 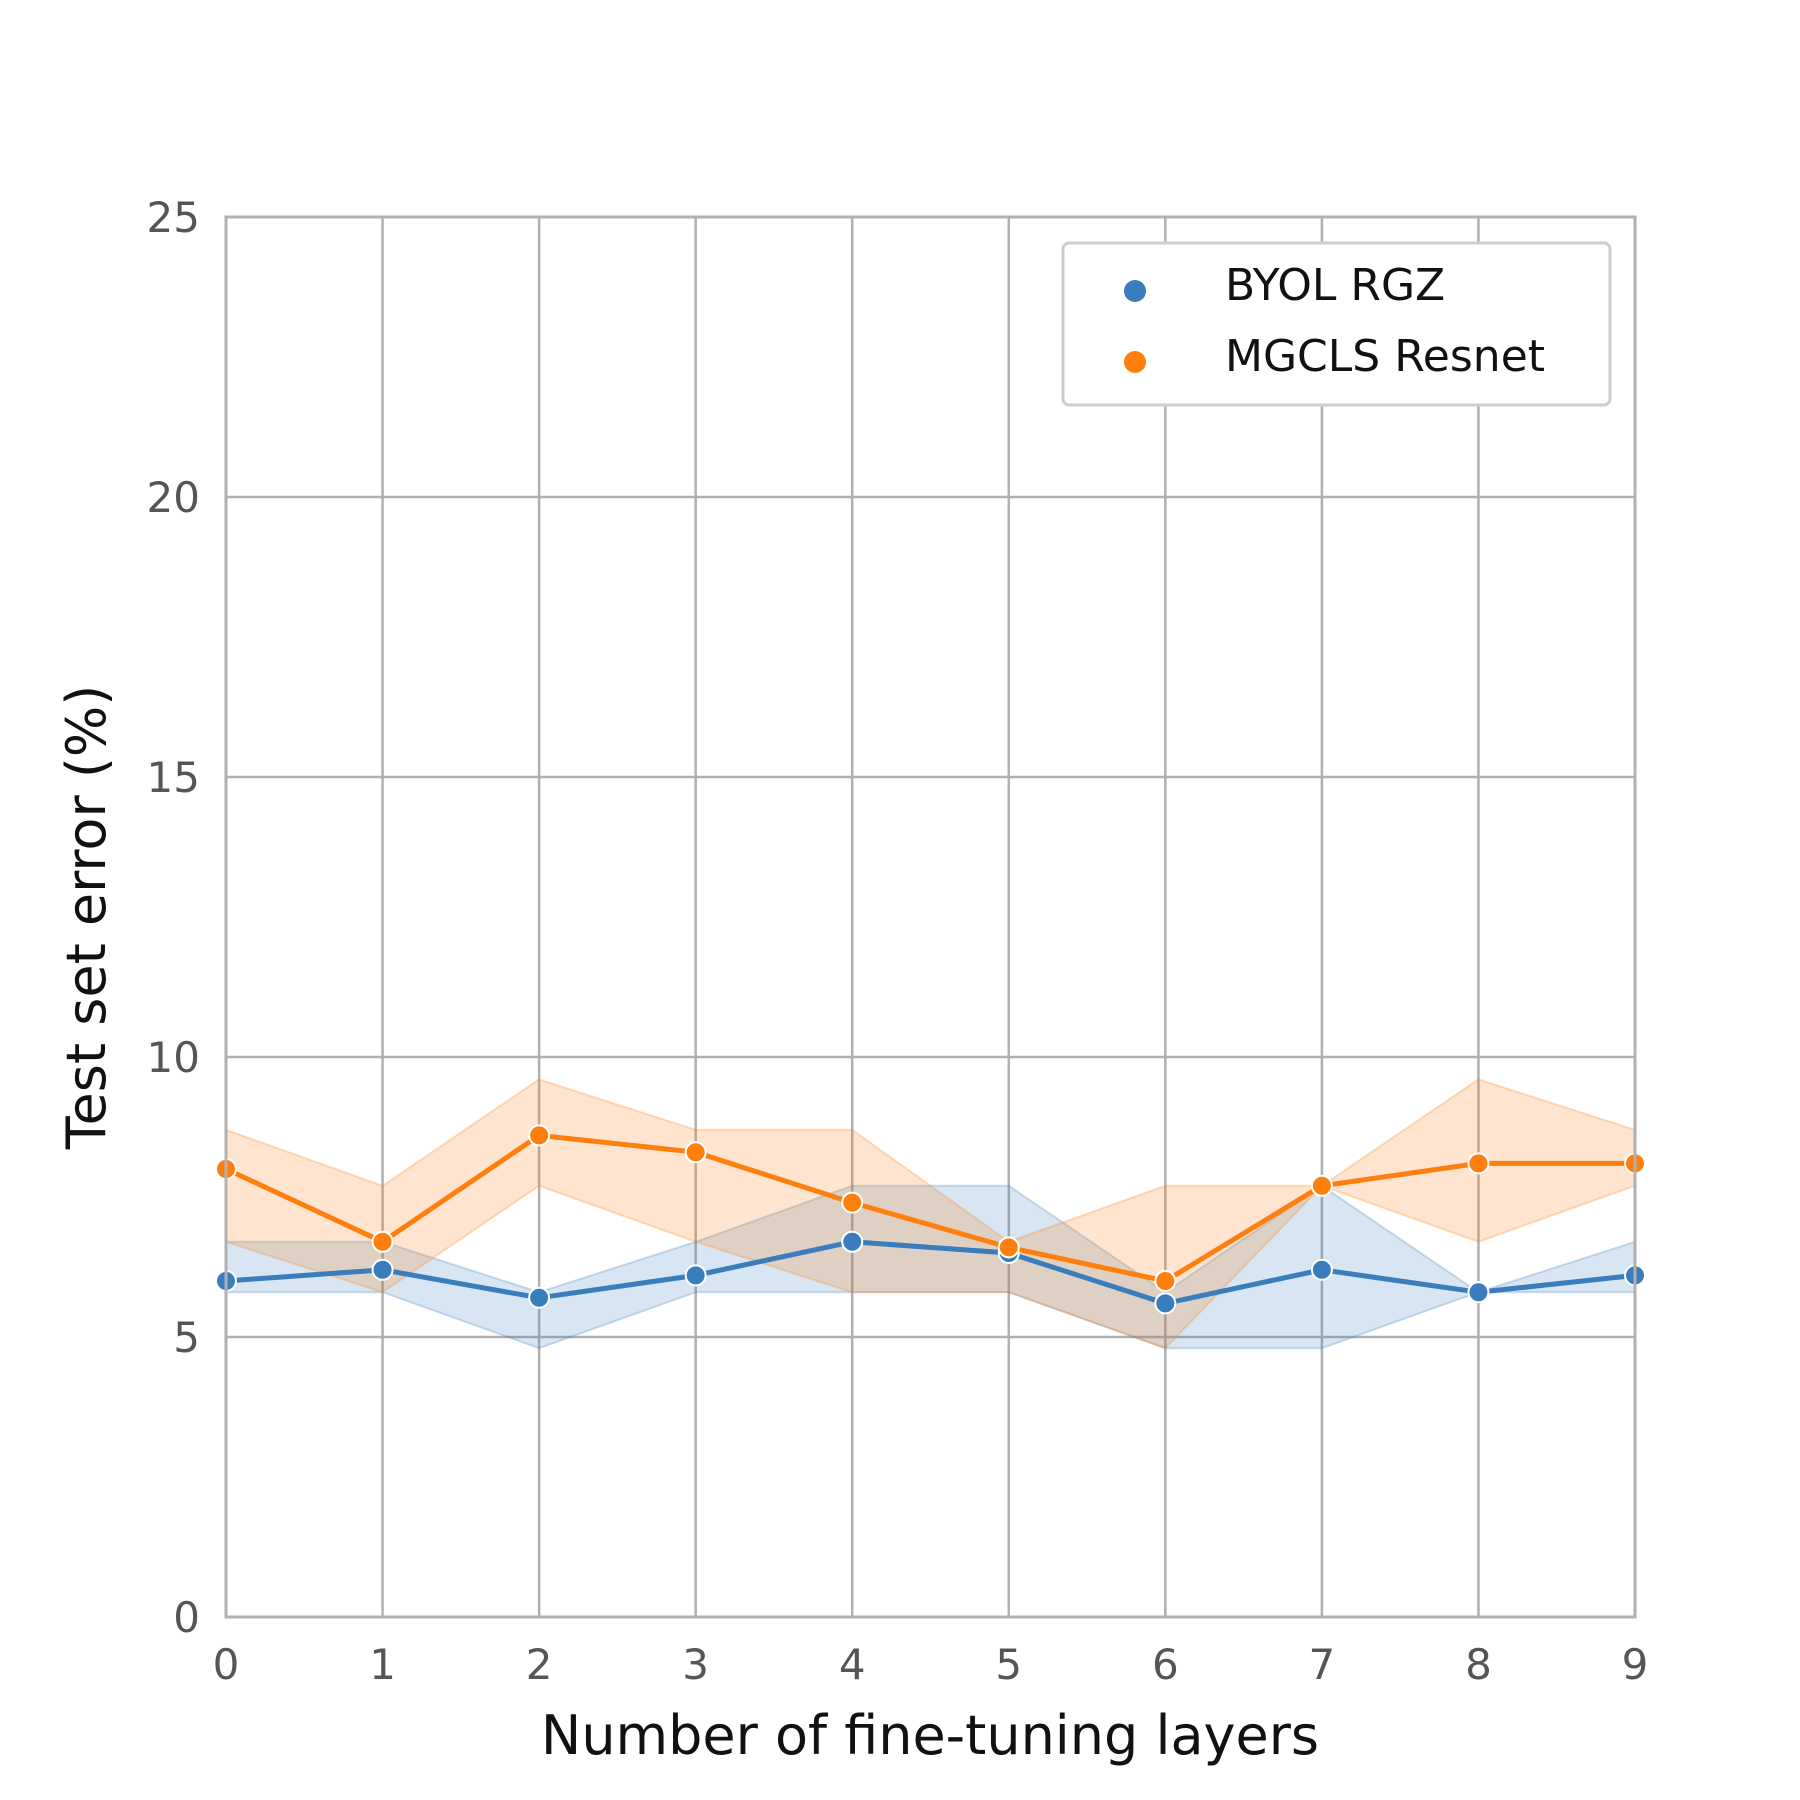 What do you see at coordinates (1322, 1664) in the screenshot?
I see `x-tick-label: 7` at bounding box center [1322, 1664].